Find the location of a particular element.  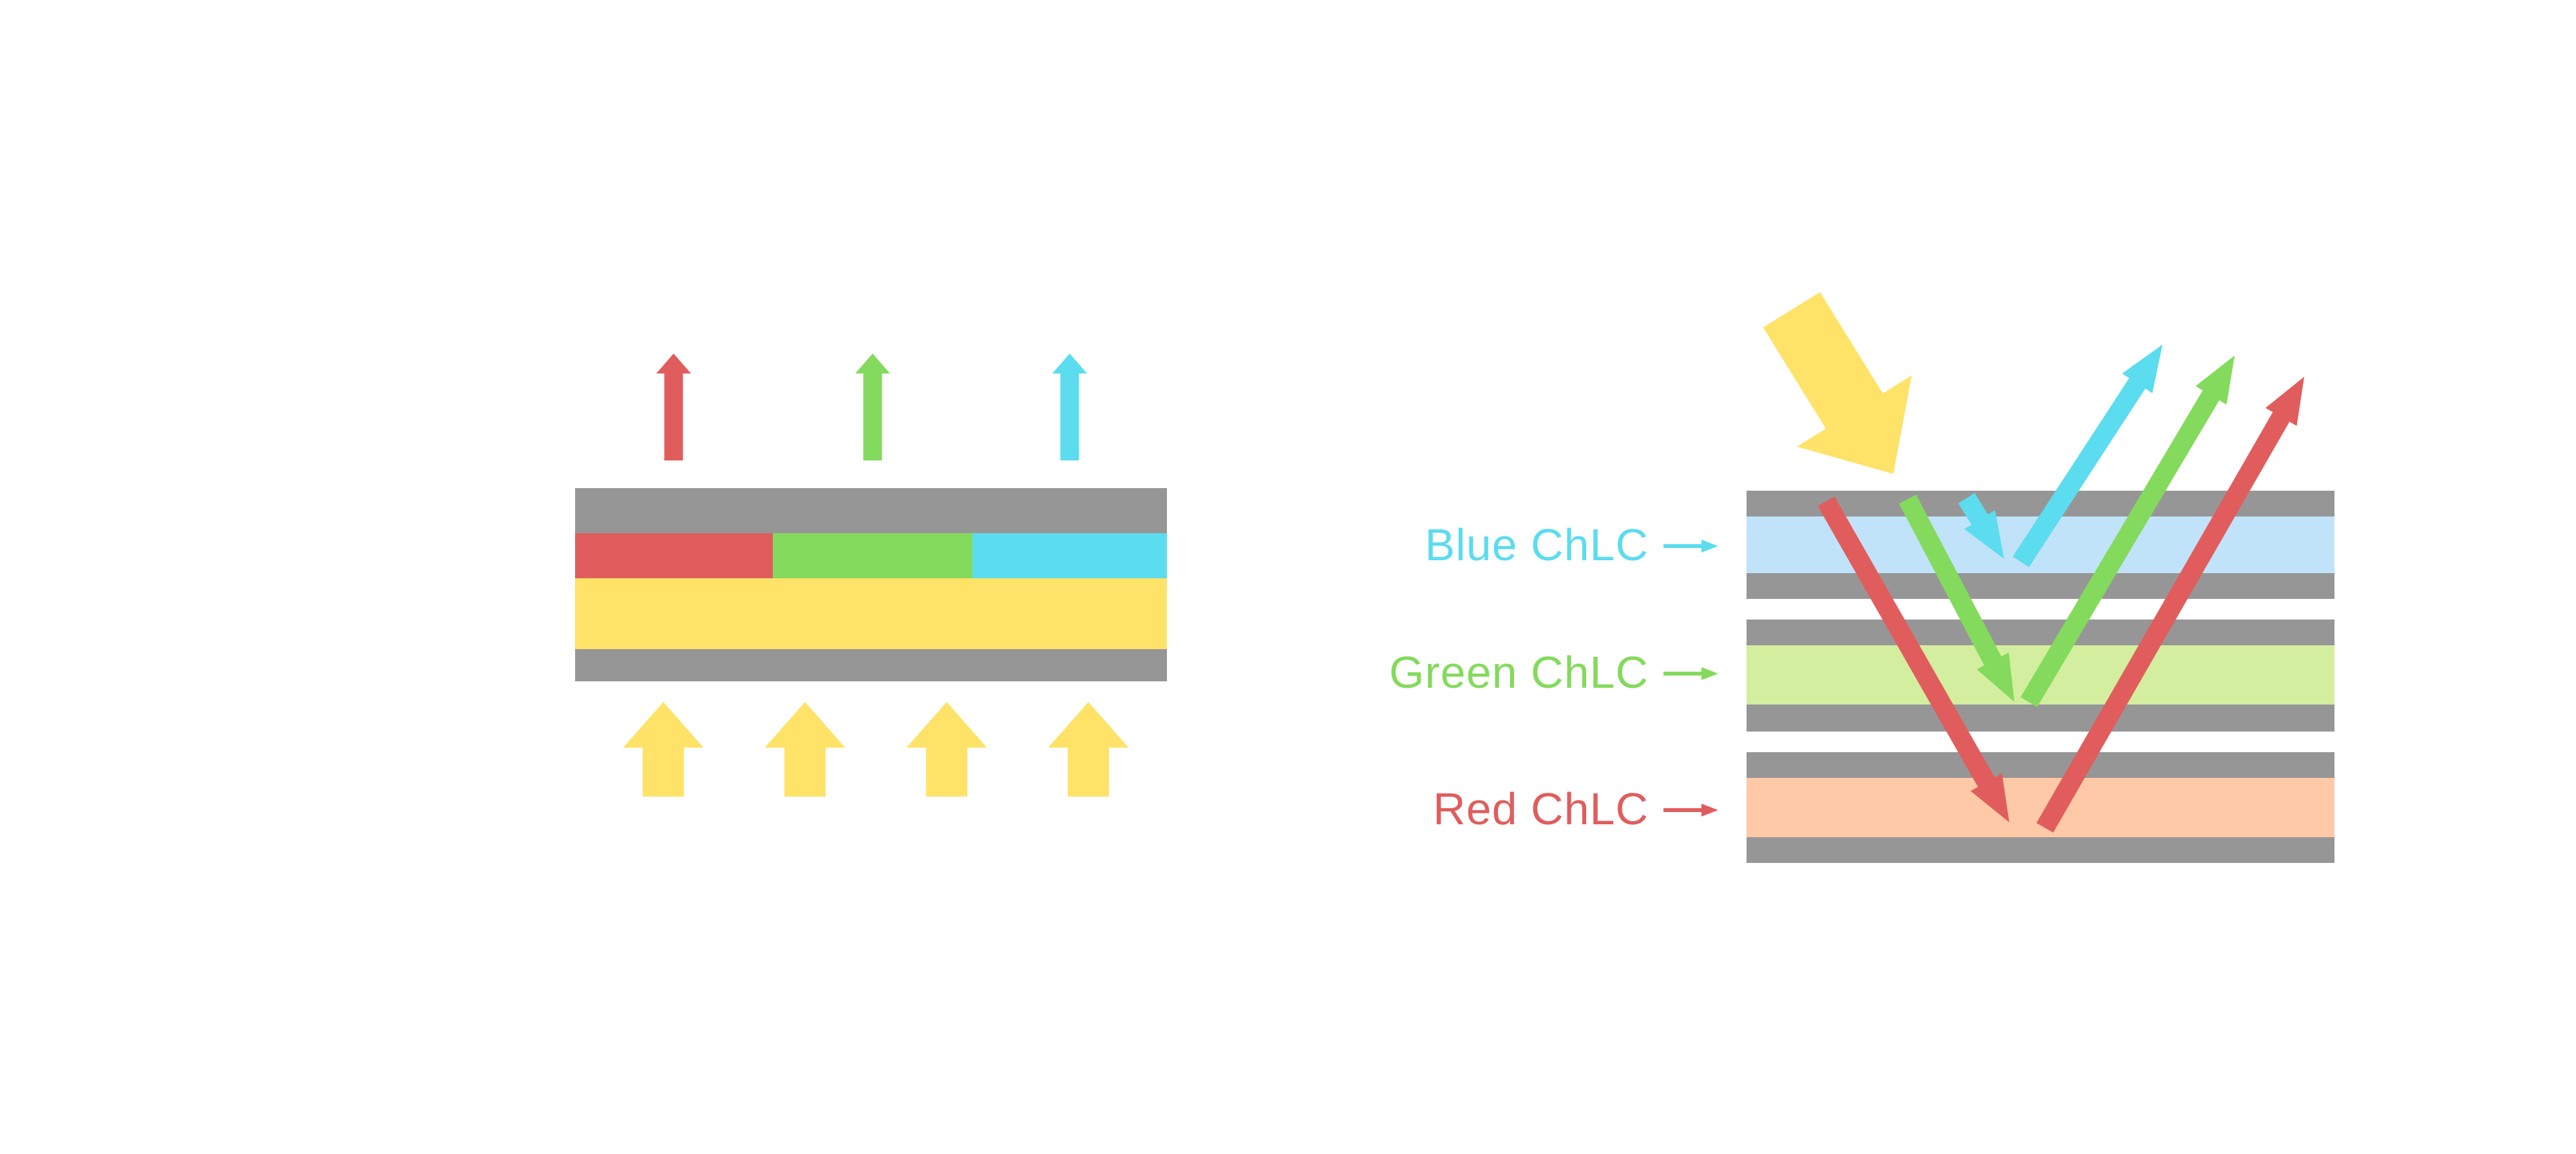

layer-labels: Blue ChLC Green ChLC Red ChLC is located at coordinates (1554, 677).